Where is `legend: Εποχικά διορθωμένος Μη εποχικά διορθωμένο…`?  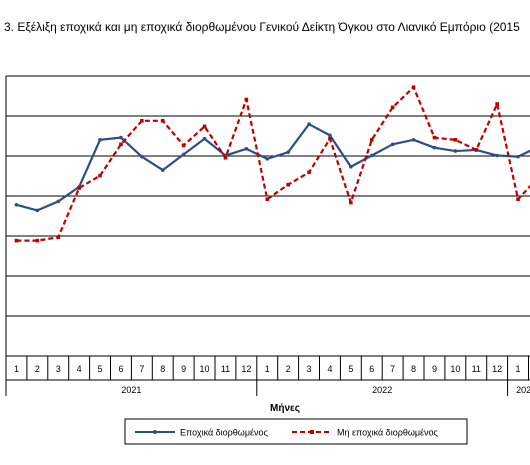
legend: Εποχικά διορθωμένος Μη εποχικά διορθωμένο… is located at coordinates (296, 431).